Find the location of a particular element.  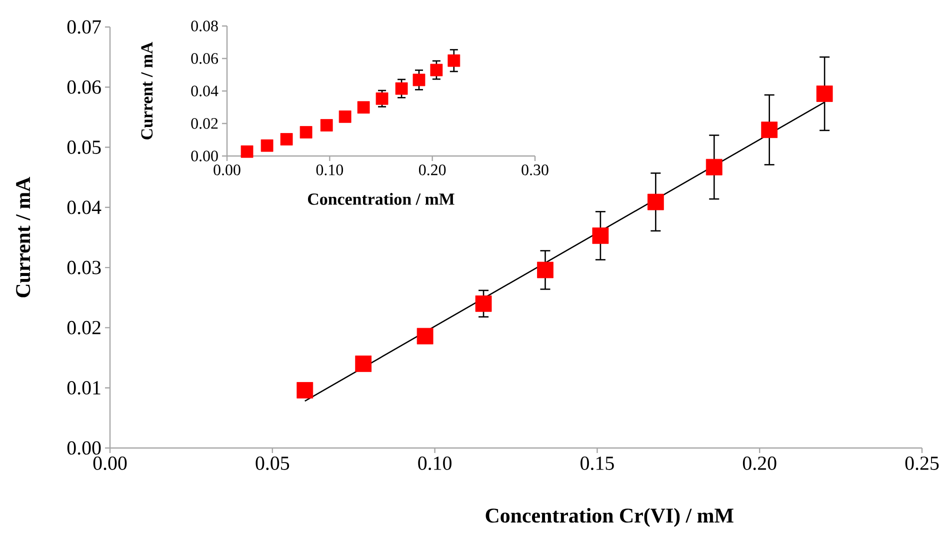

x-tick-label: 0.05 is located at coordinates (273, 463).